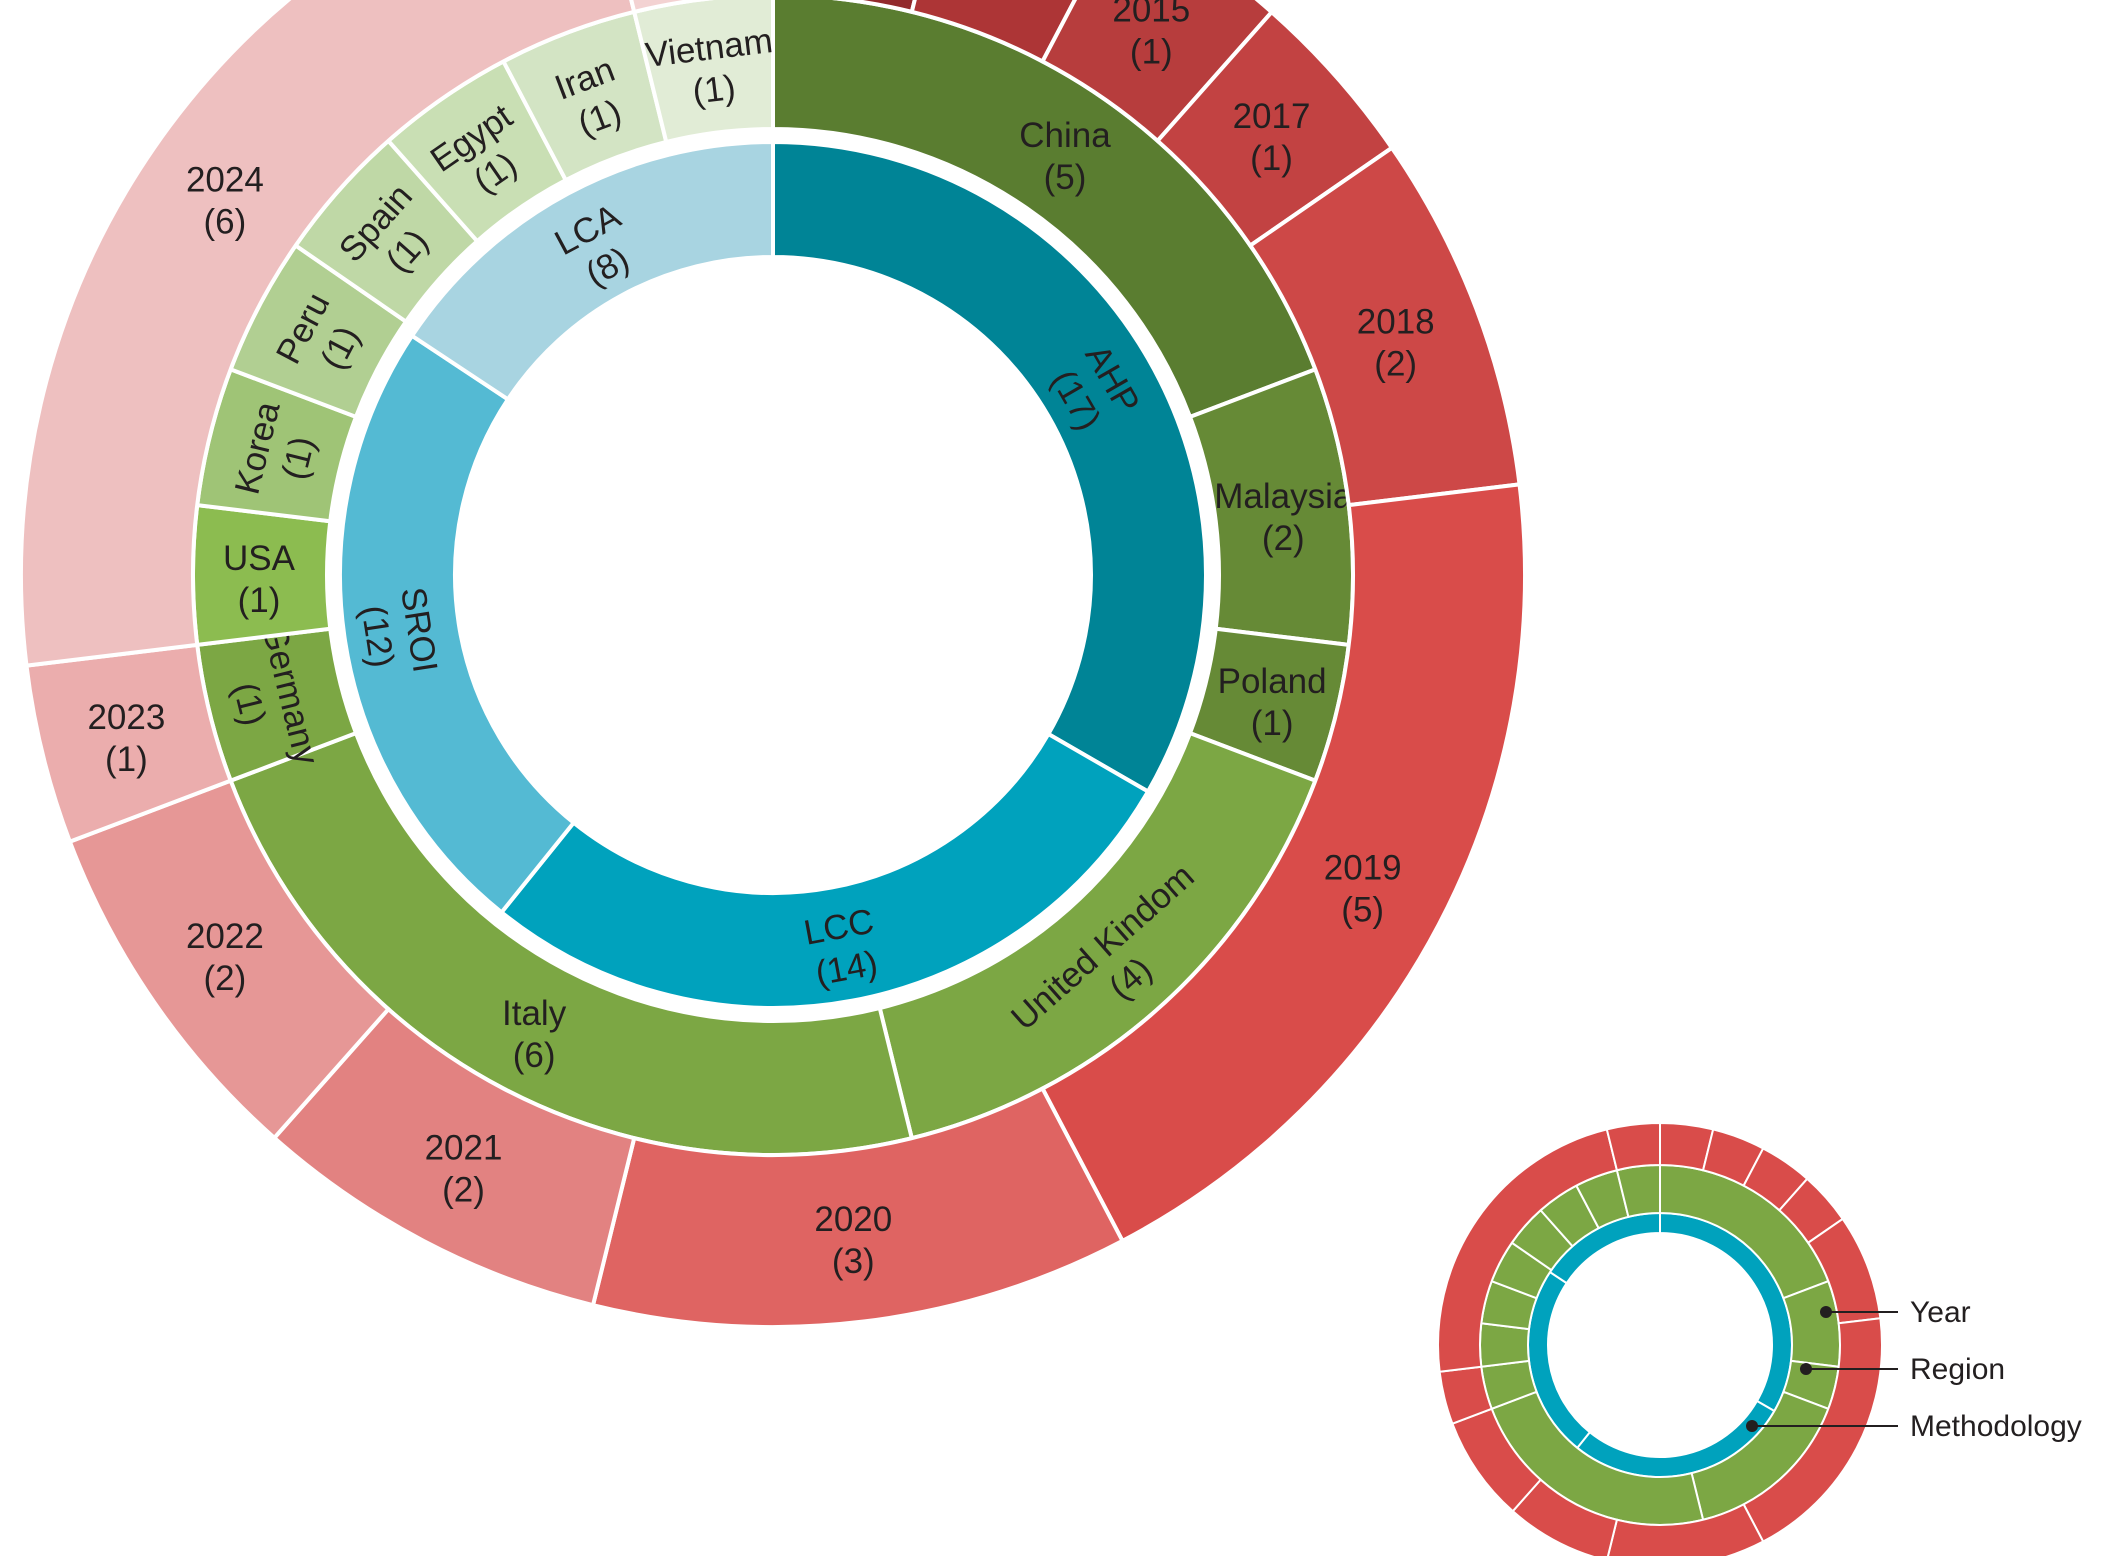 Image resolution: width=2114 pixels, height=1556 pixels. Describe the element at coordinates (1283, 517) in the screenshot. I see `region-label-malaysia: Malaysia (2)` at that location.